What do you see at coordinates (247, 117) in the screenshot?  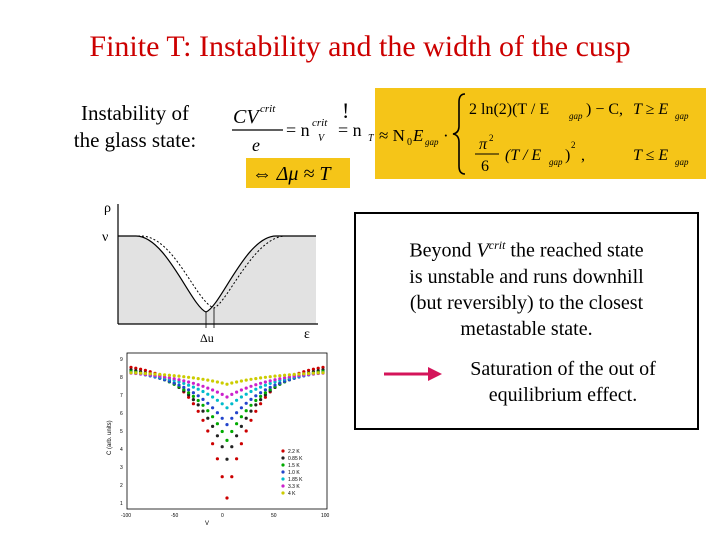 I see `lhs-numerator: CV` at bounding box center [247, 117].